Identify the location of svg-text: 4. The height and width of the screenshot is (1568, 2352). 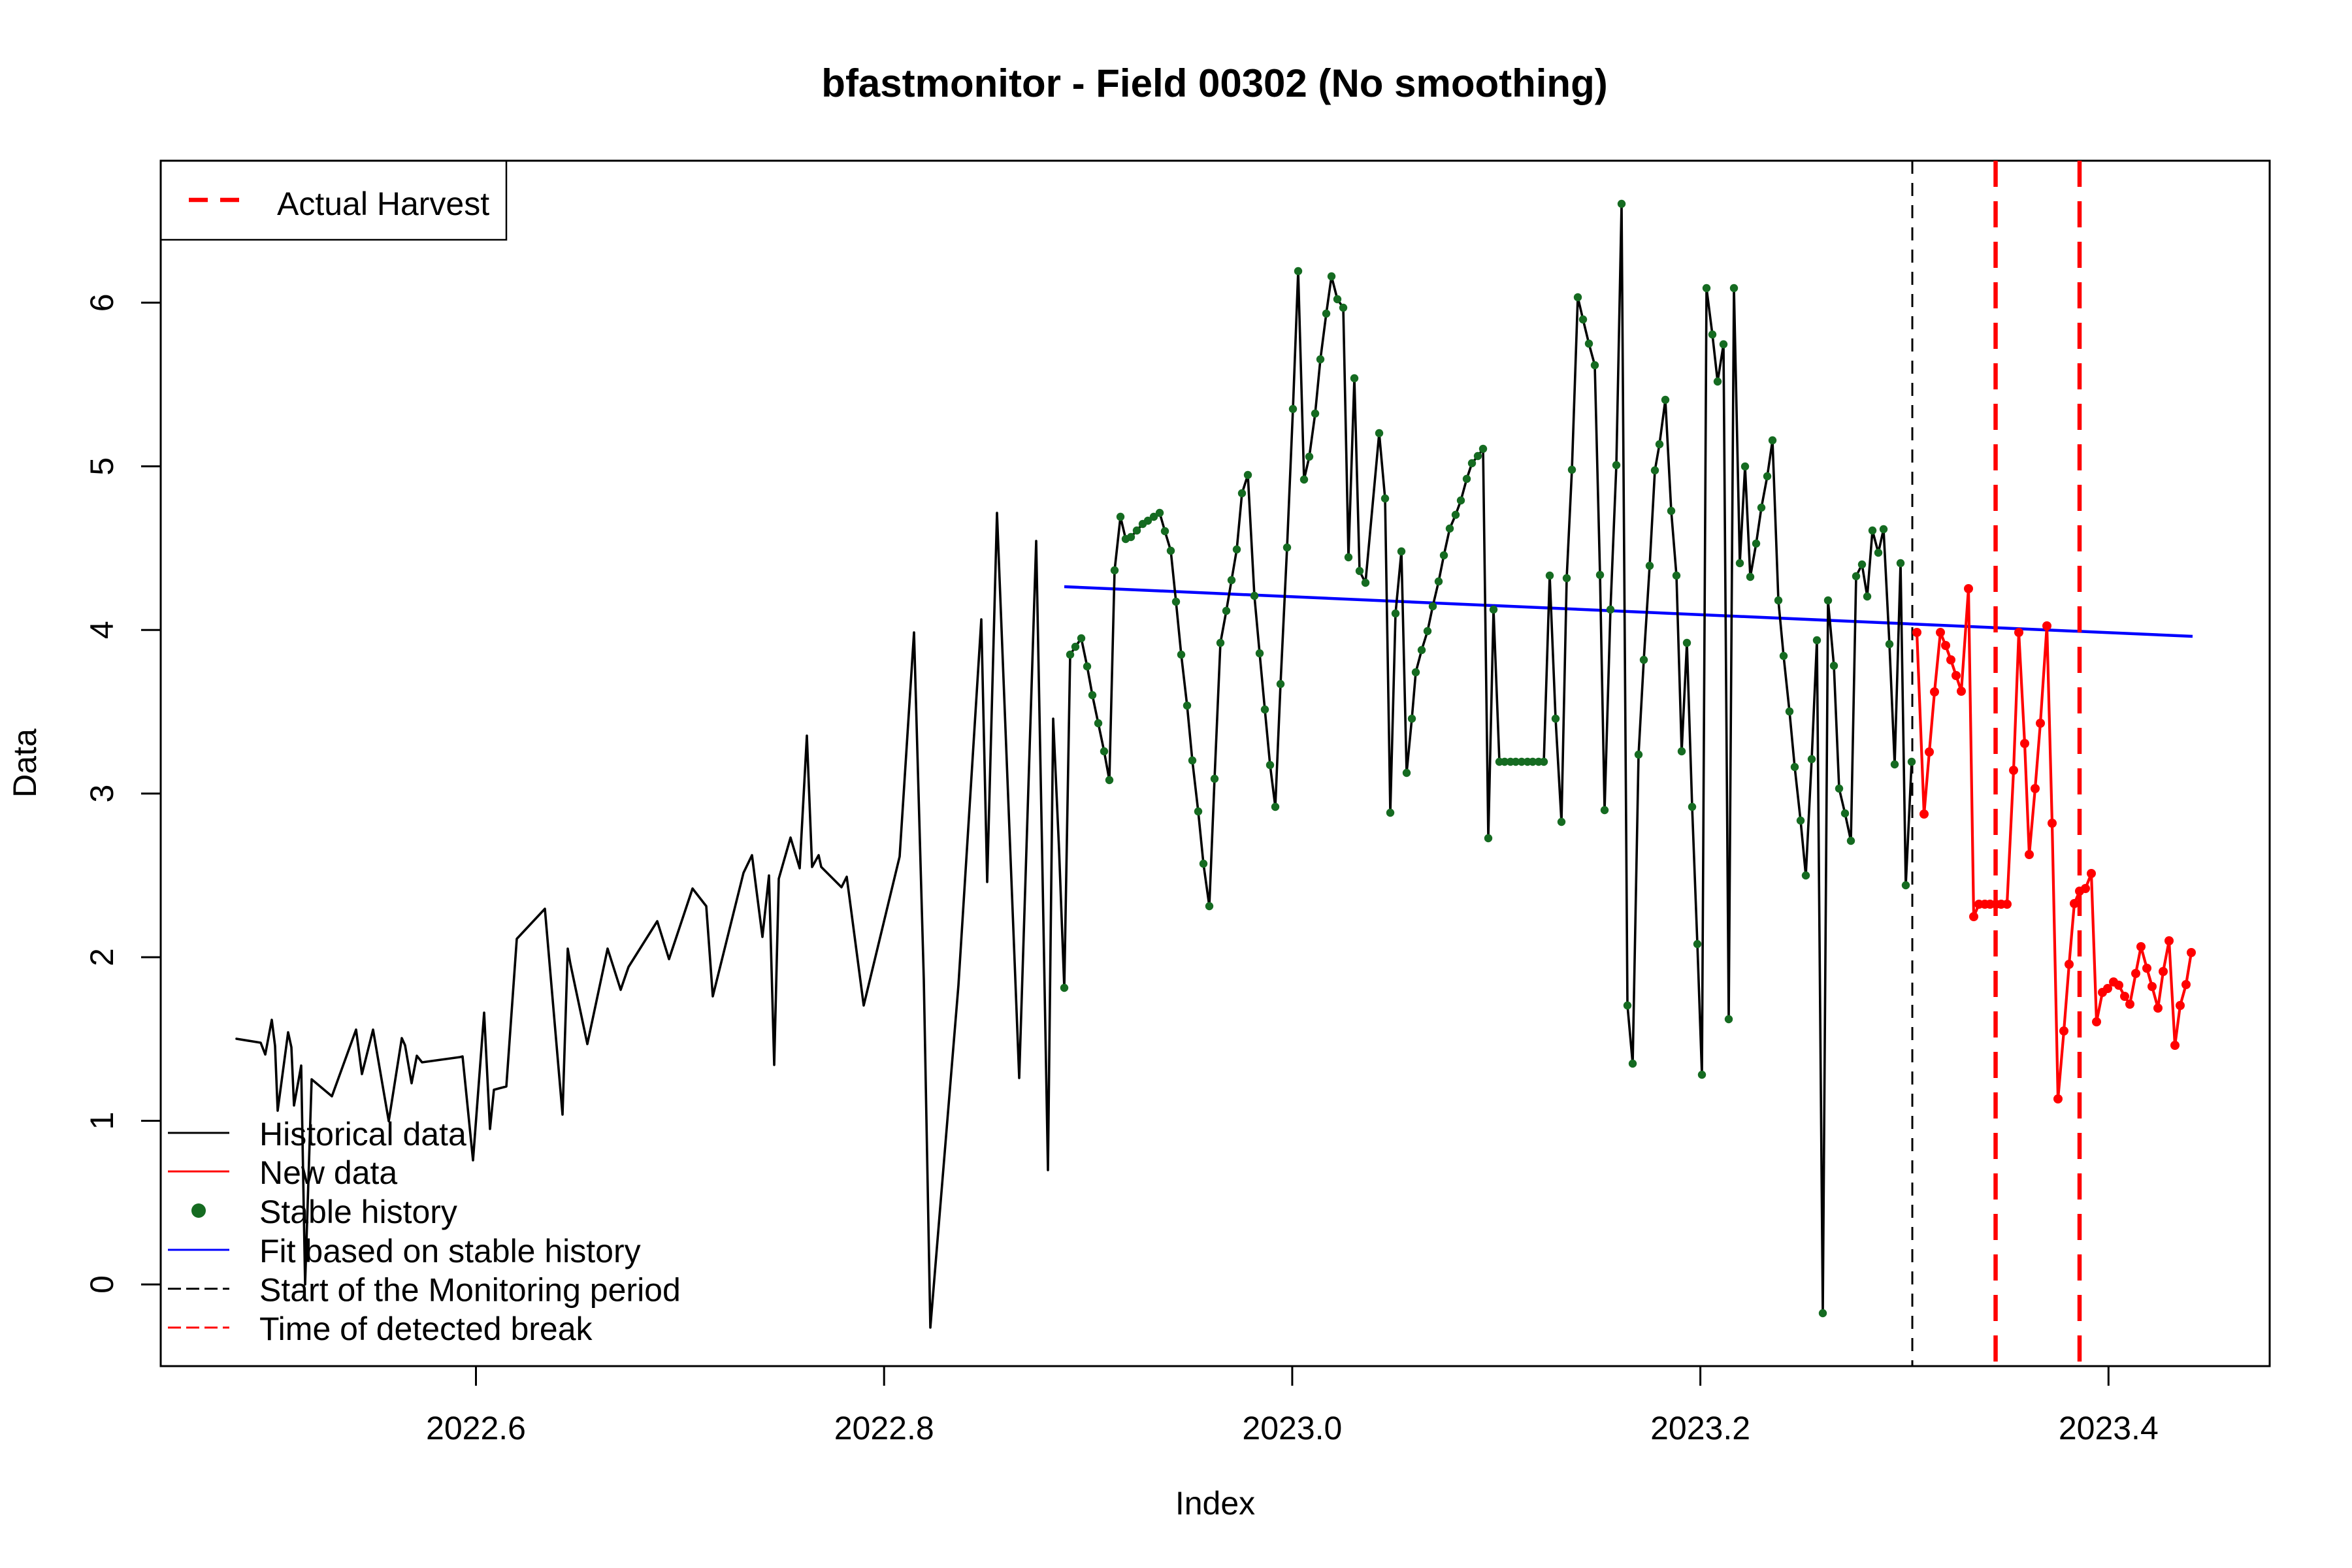
(102, 630).